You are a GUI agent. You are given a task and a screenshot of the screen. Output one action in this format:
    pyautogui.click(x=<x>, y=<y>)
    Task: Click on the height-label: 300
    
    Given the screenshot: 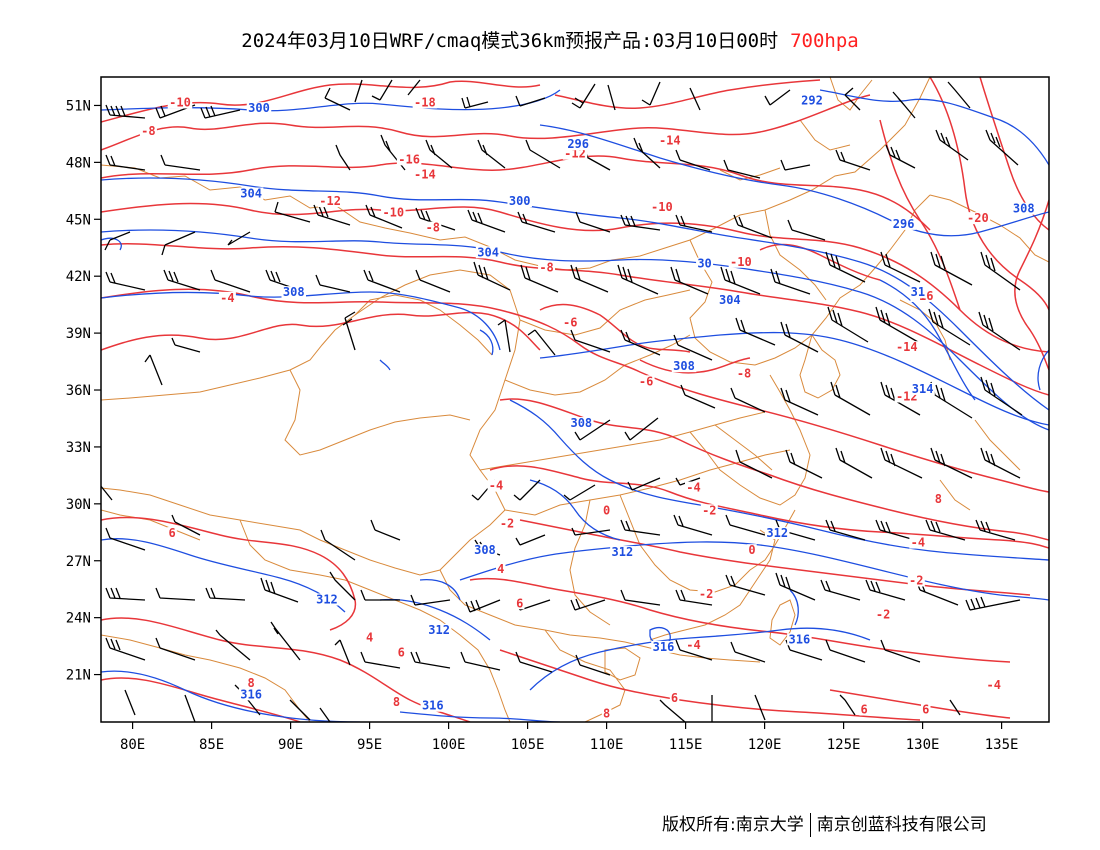 What is the action you would take?
    pyautogui.click(x=520, y=201)
    